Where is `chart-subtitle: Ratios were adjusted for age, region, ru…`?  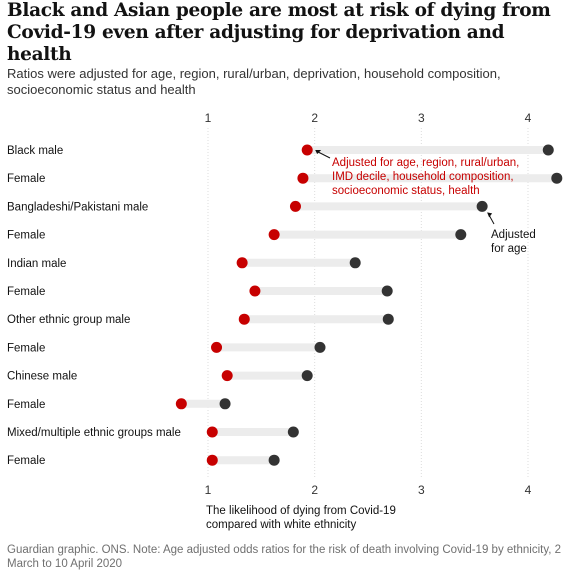 chart-subtitle: Ratios were adjusted for age, region, ru… is located at coordinates (254, 81).